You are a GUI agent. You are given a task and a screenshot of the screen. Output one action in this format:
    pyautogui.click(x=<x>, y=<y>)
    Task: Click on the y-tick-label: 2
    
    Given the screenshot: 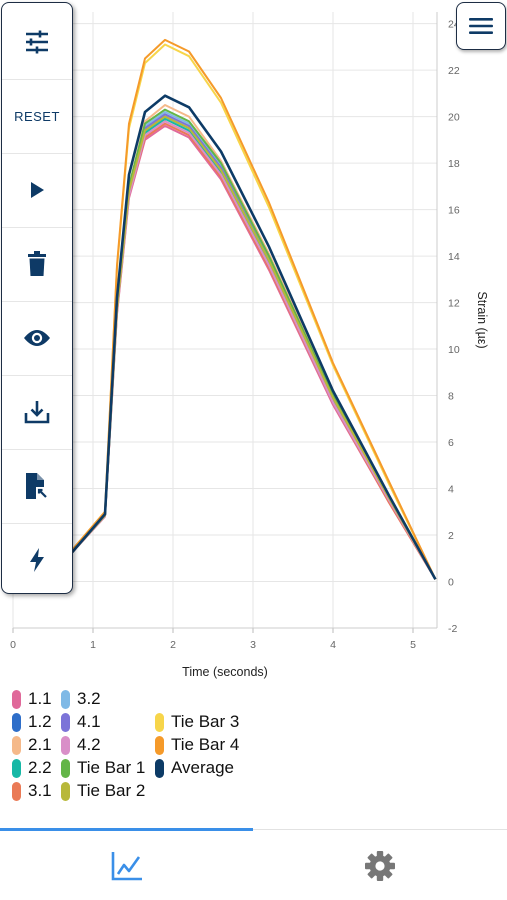 What is the action you would take?
    pyautogui.click(x=451, y=536)
    